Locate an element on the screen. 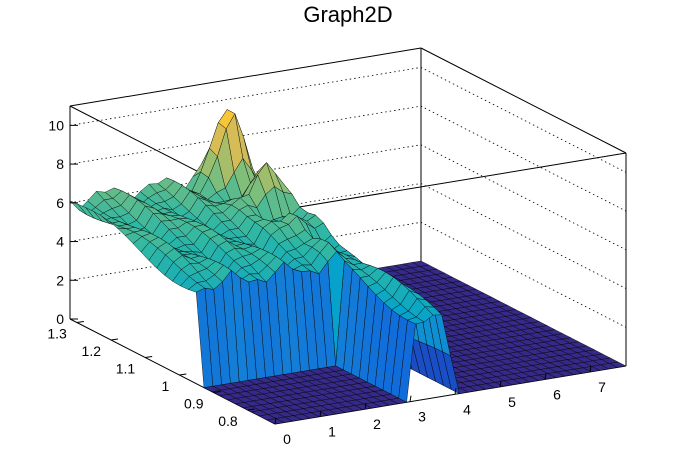 This screenshot has width=696, height=472. z-tick-label: 6 is located at coordinates (60, 203).